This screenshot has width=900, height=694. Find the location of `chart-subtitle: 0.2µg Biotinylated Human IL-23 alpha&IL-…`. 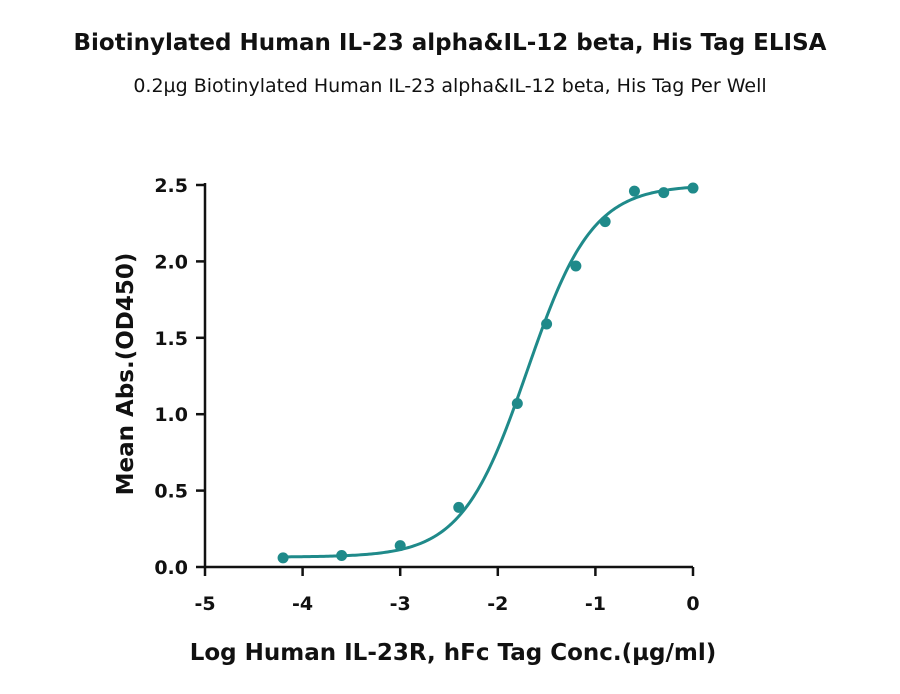

chart-subtitle: 0.2µg Biotinylated Human IL-23 alpha&IL-… is located at coordinates (450, 86).